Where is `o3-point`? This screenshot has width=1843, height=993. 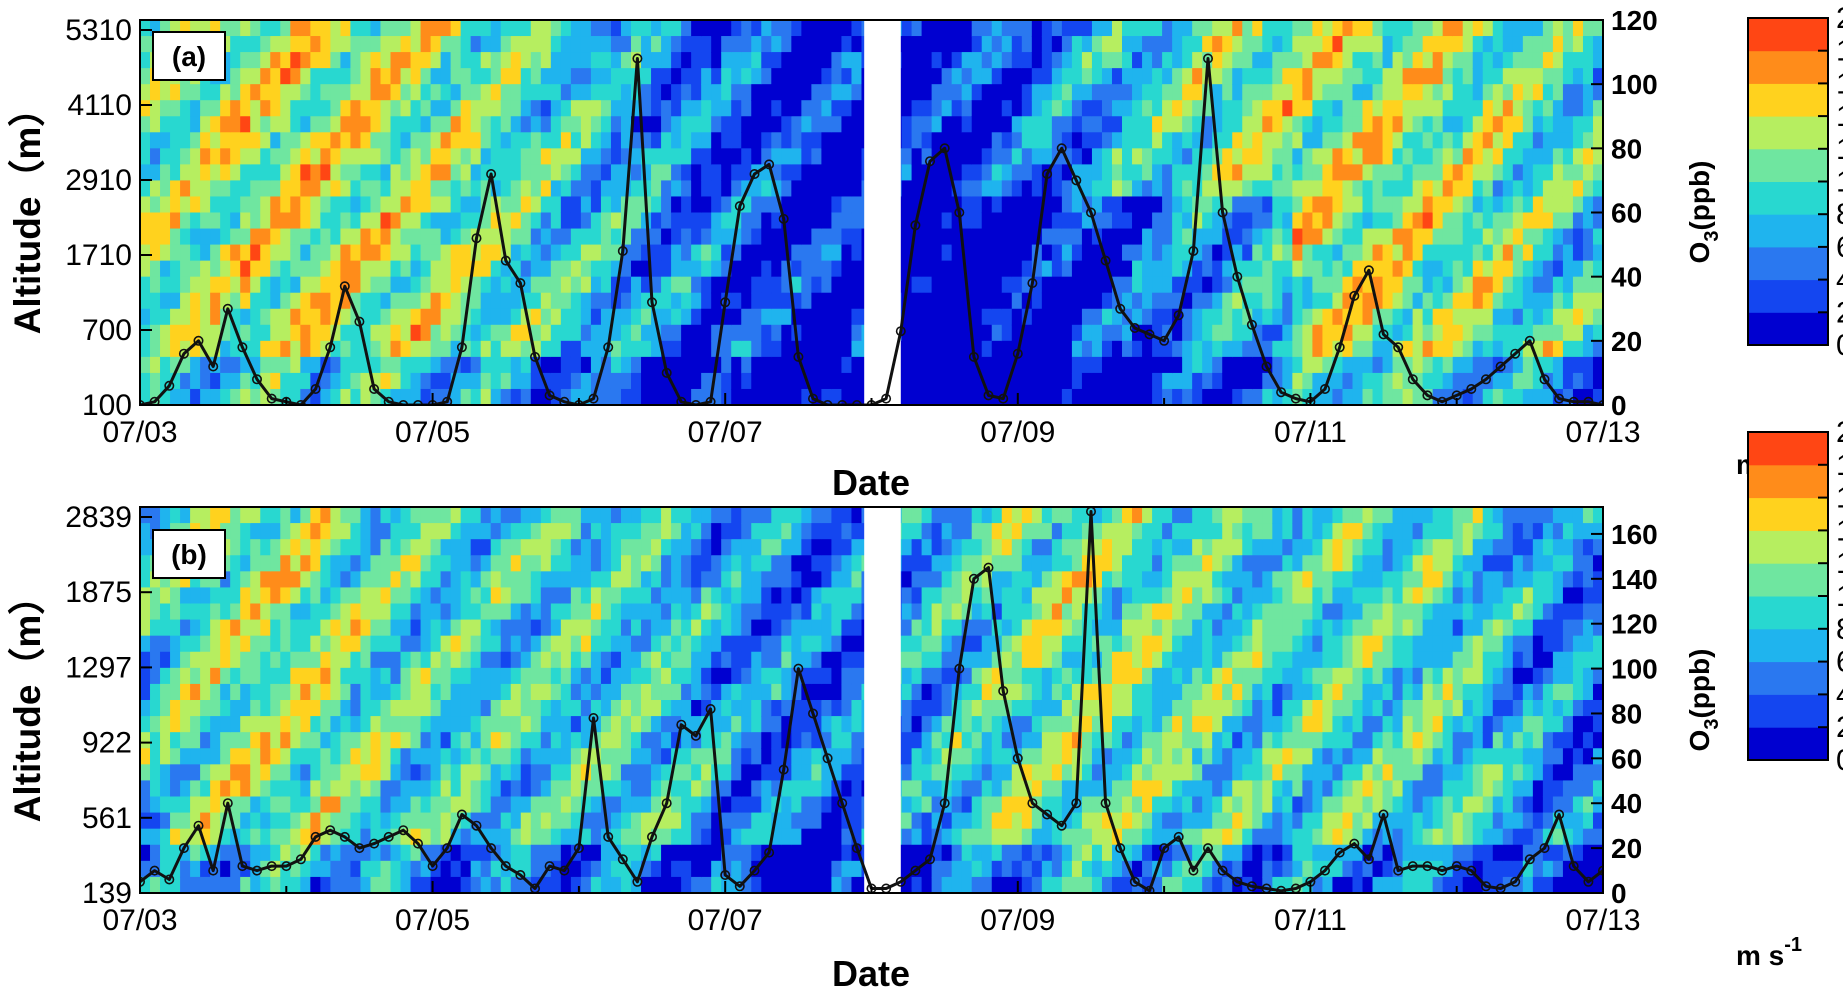
o3-point is located at coordinates (1237, 276).